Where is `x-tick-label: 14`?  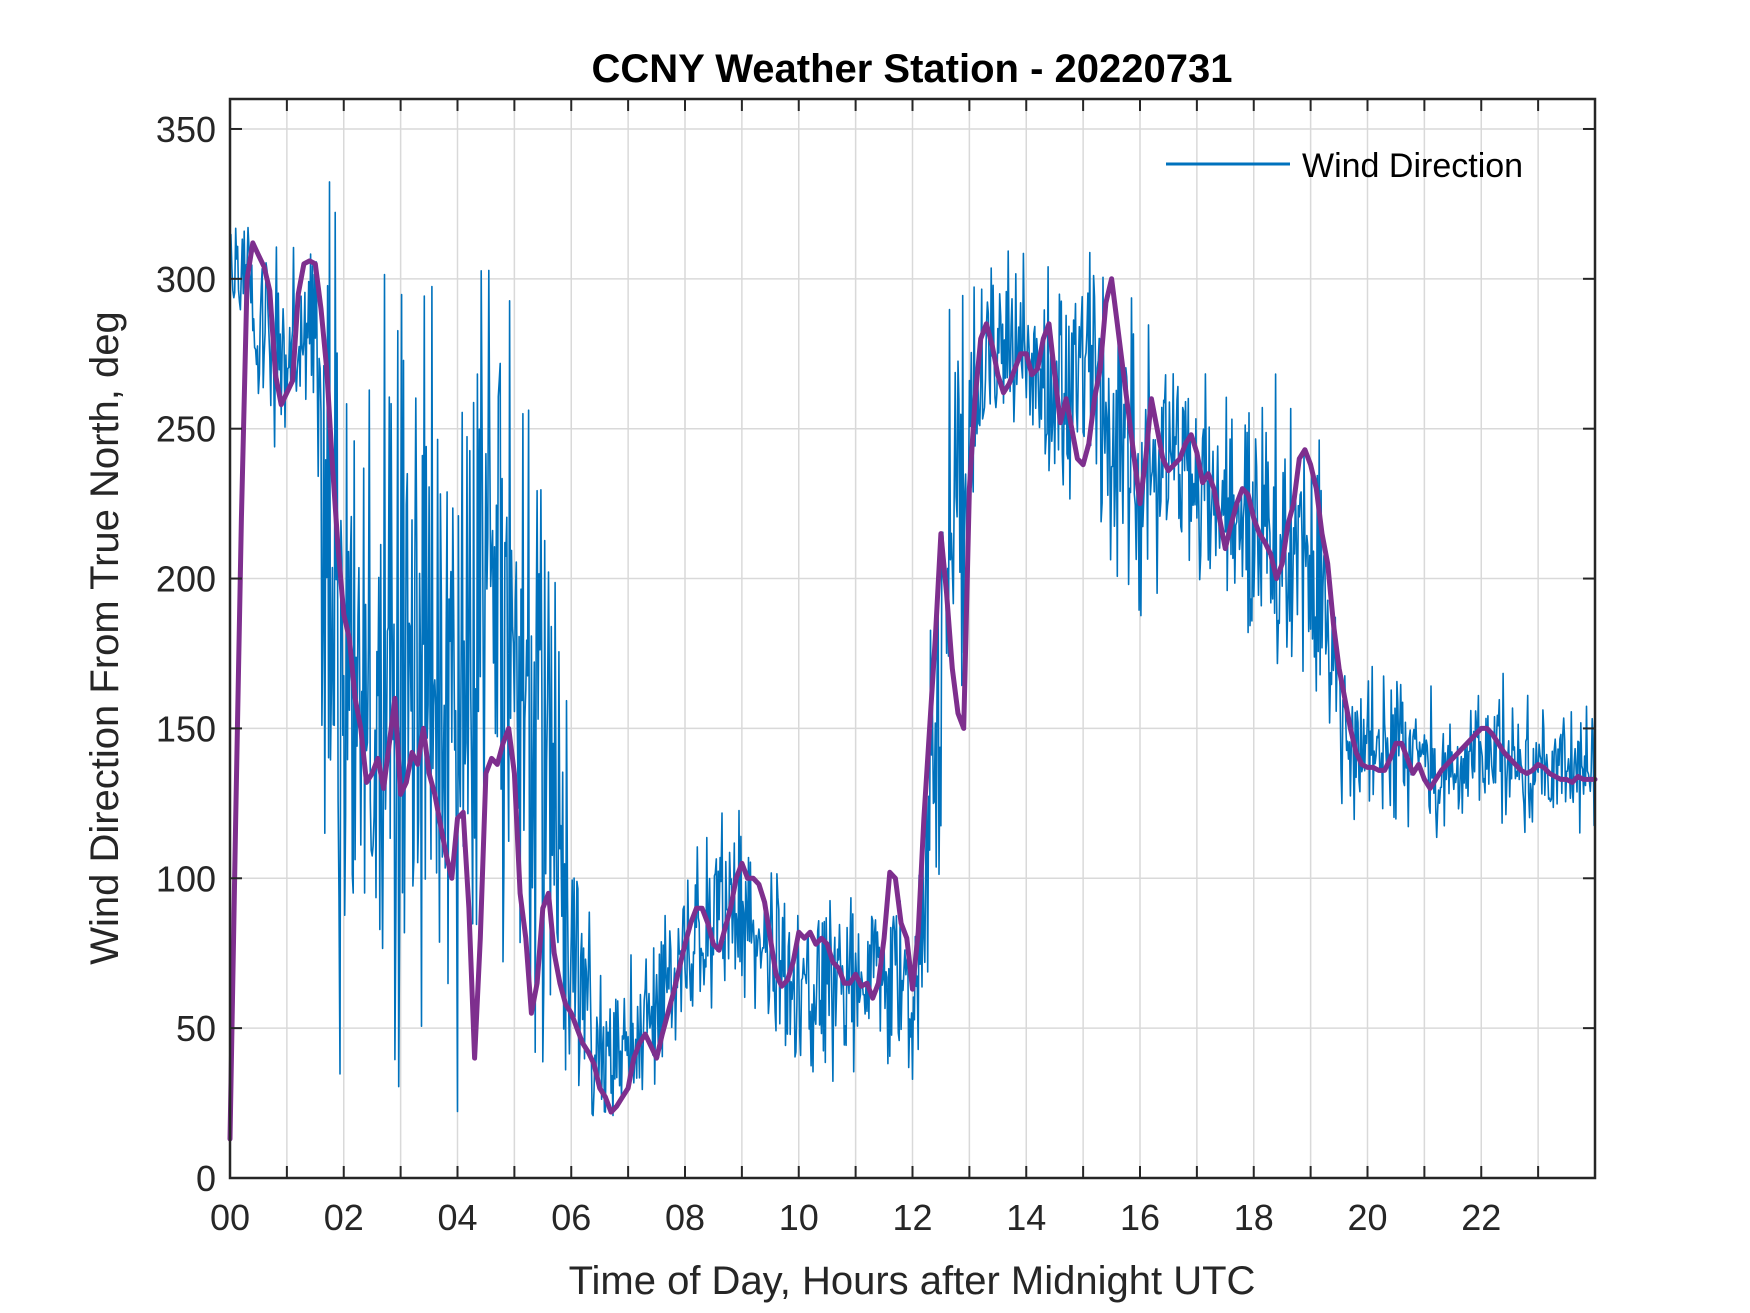
x-tick-label: 14 is located at coordinates (1026, 1217).